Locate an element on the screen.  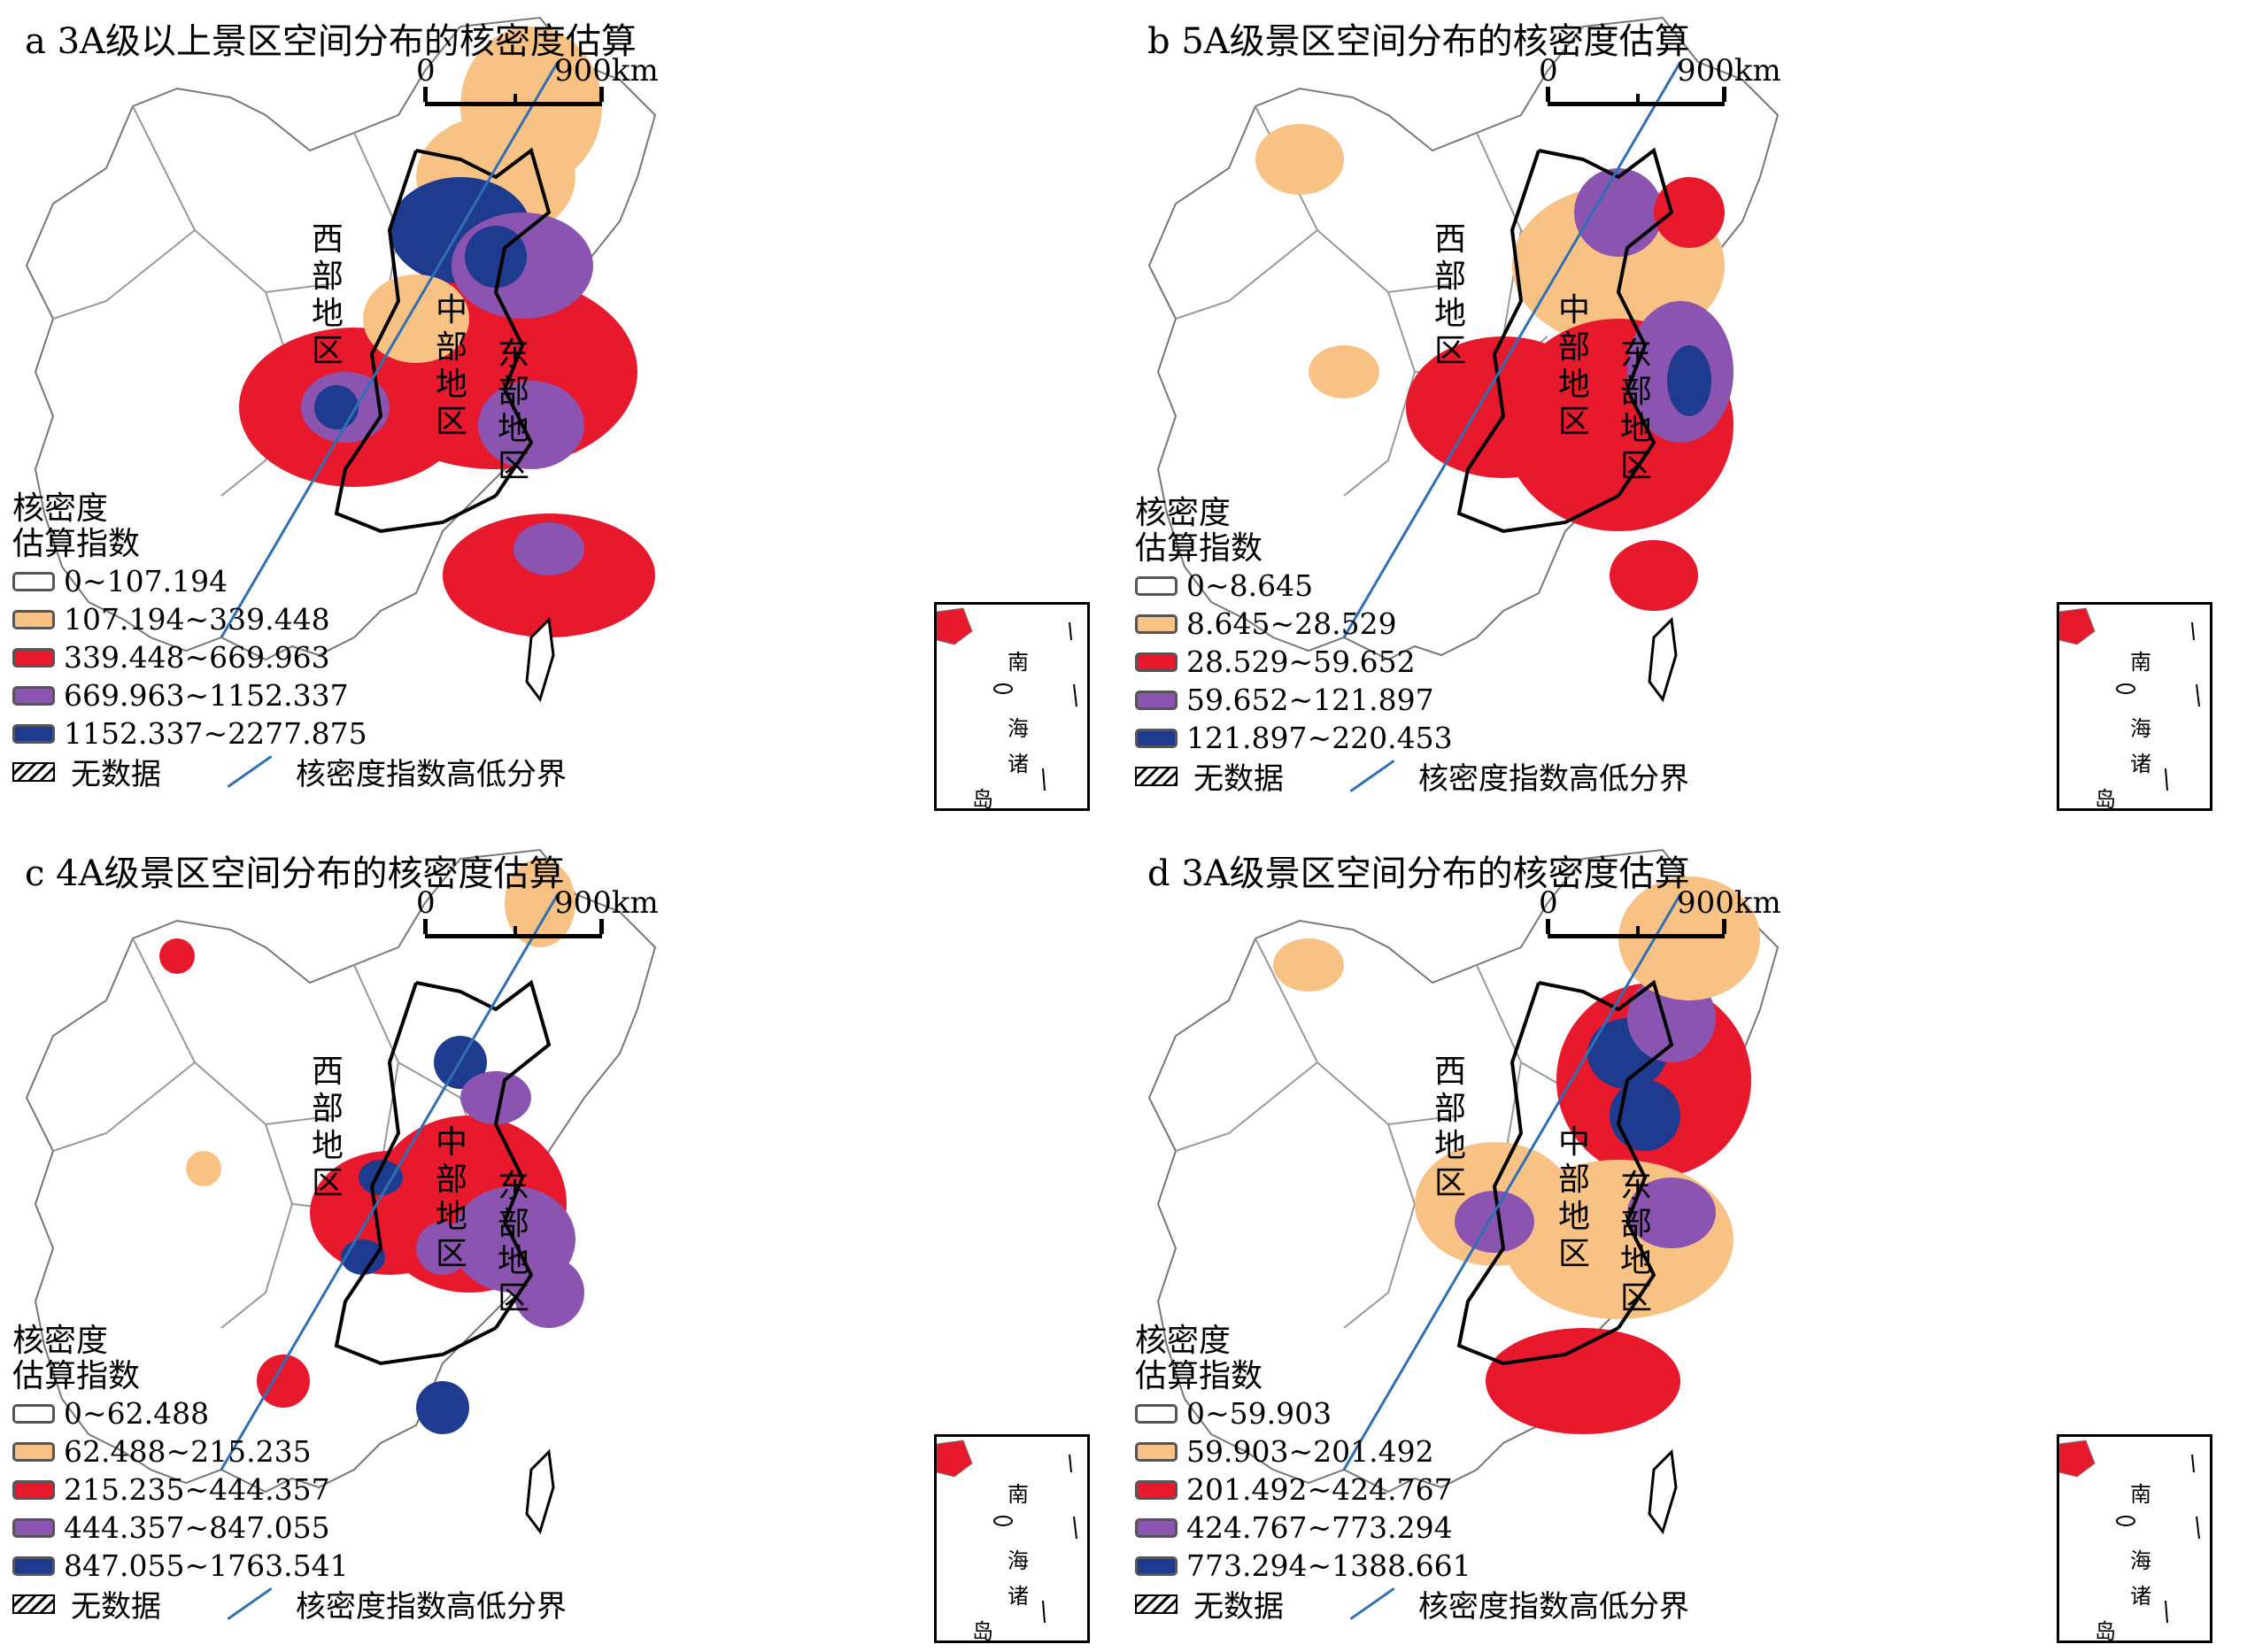
scale-bar: 0 900km is located at coordinates (537, 84).